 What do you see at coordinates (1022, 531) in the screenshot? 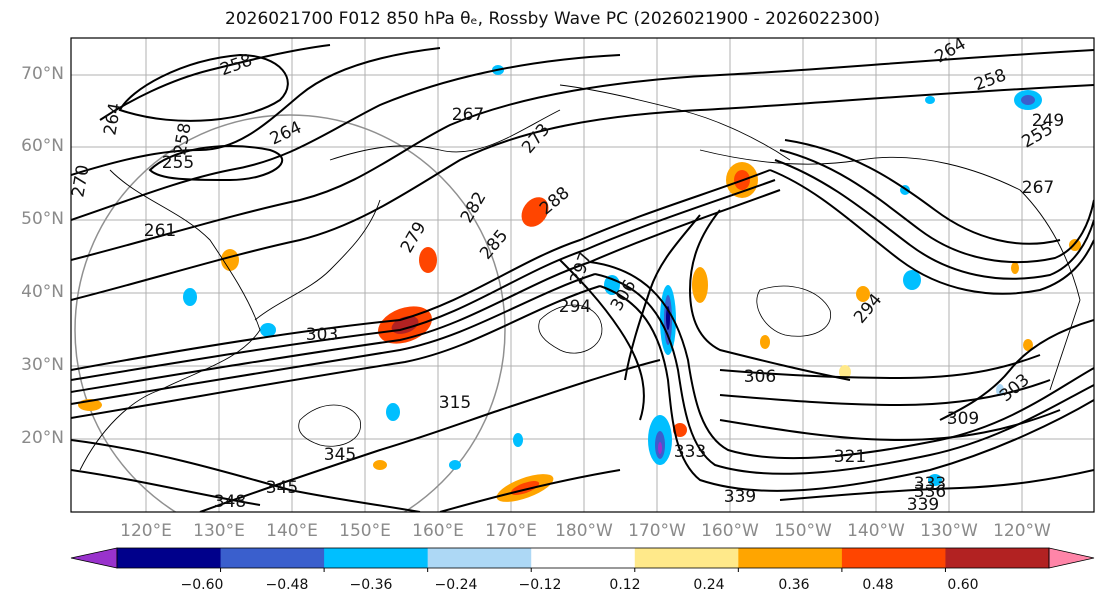
I see `lon-label: 120°W` at bounding box center [1022, 531].